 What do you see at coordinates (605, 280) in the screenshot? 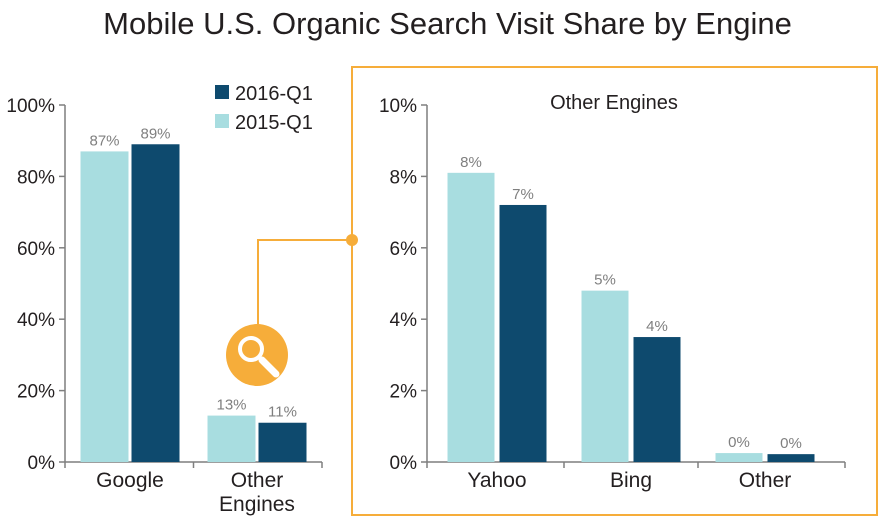
I see `right-data-label-bing-2015-q1: 5%` at bounding box center [605, 280].